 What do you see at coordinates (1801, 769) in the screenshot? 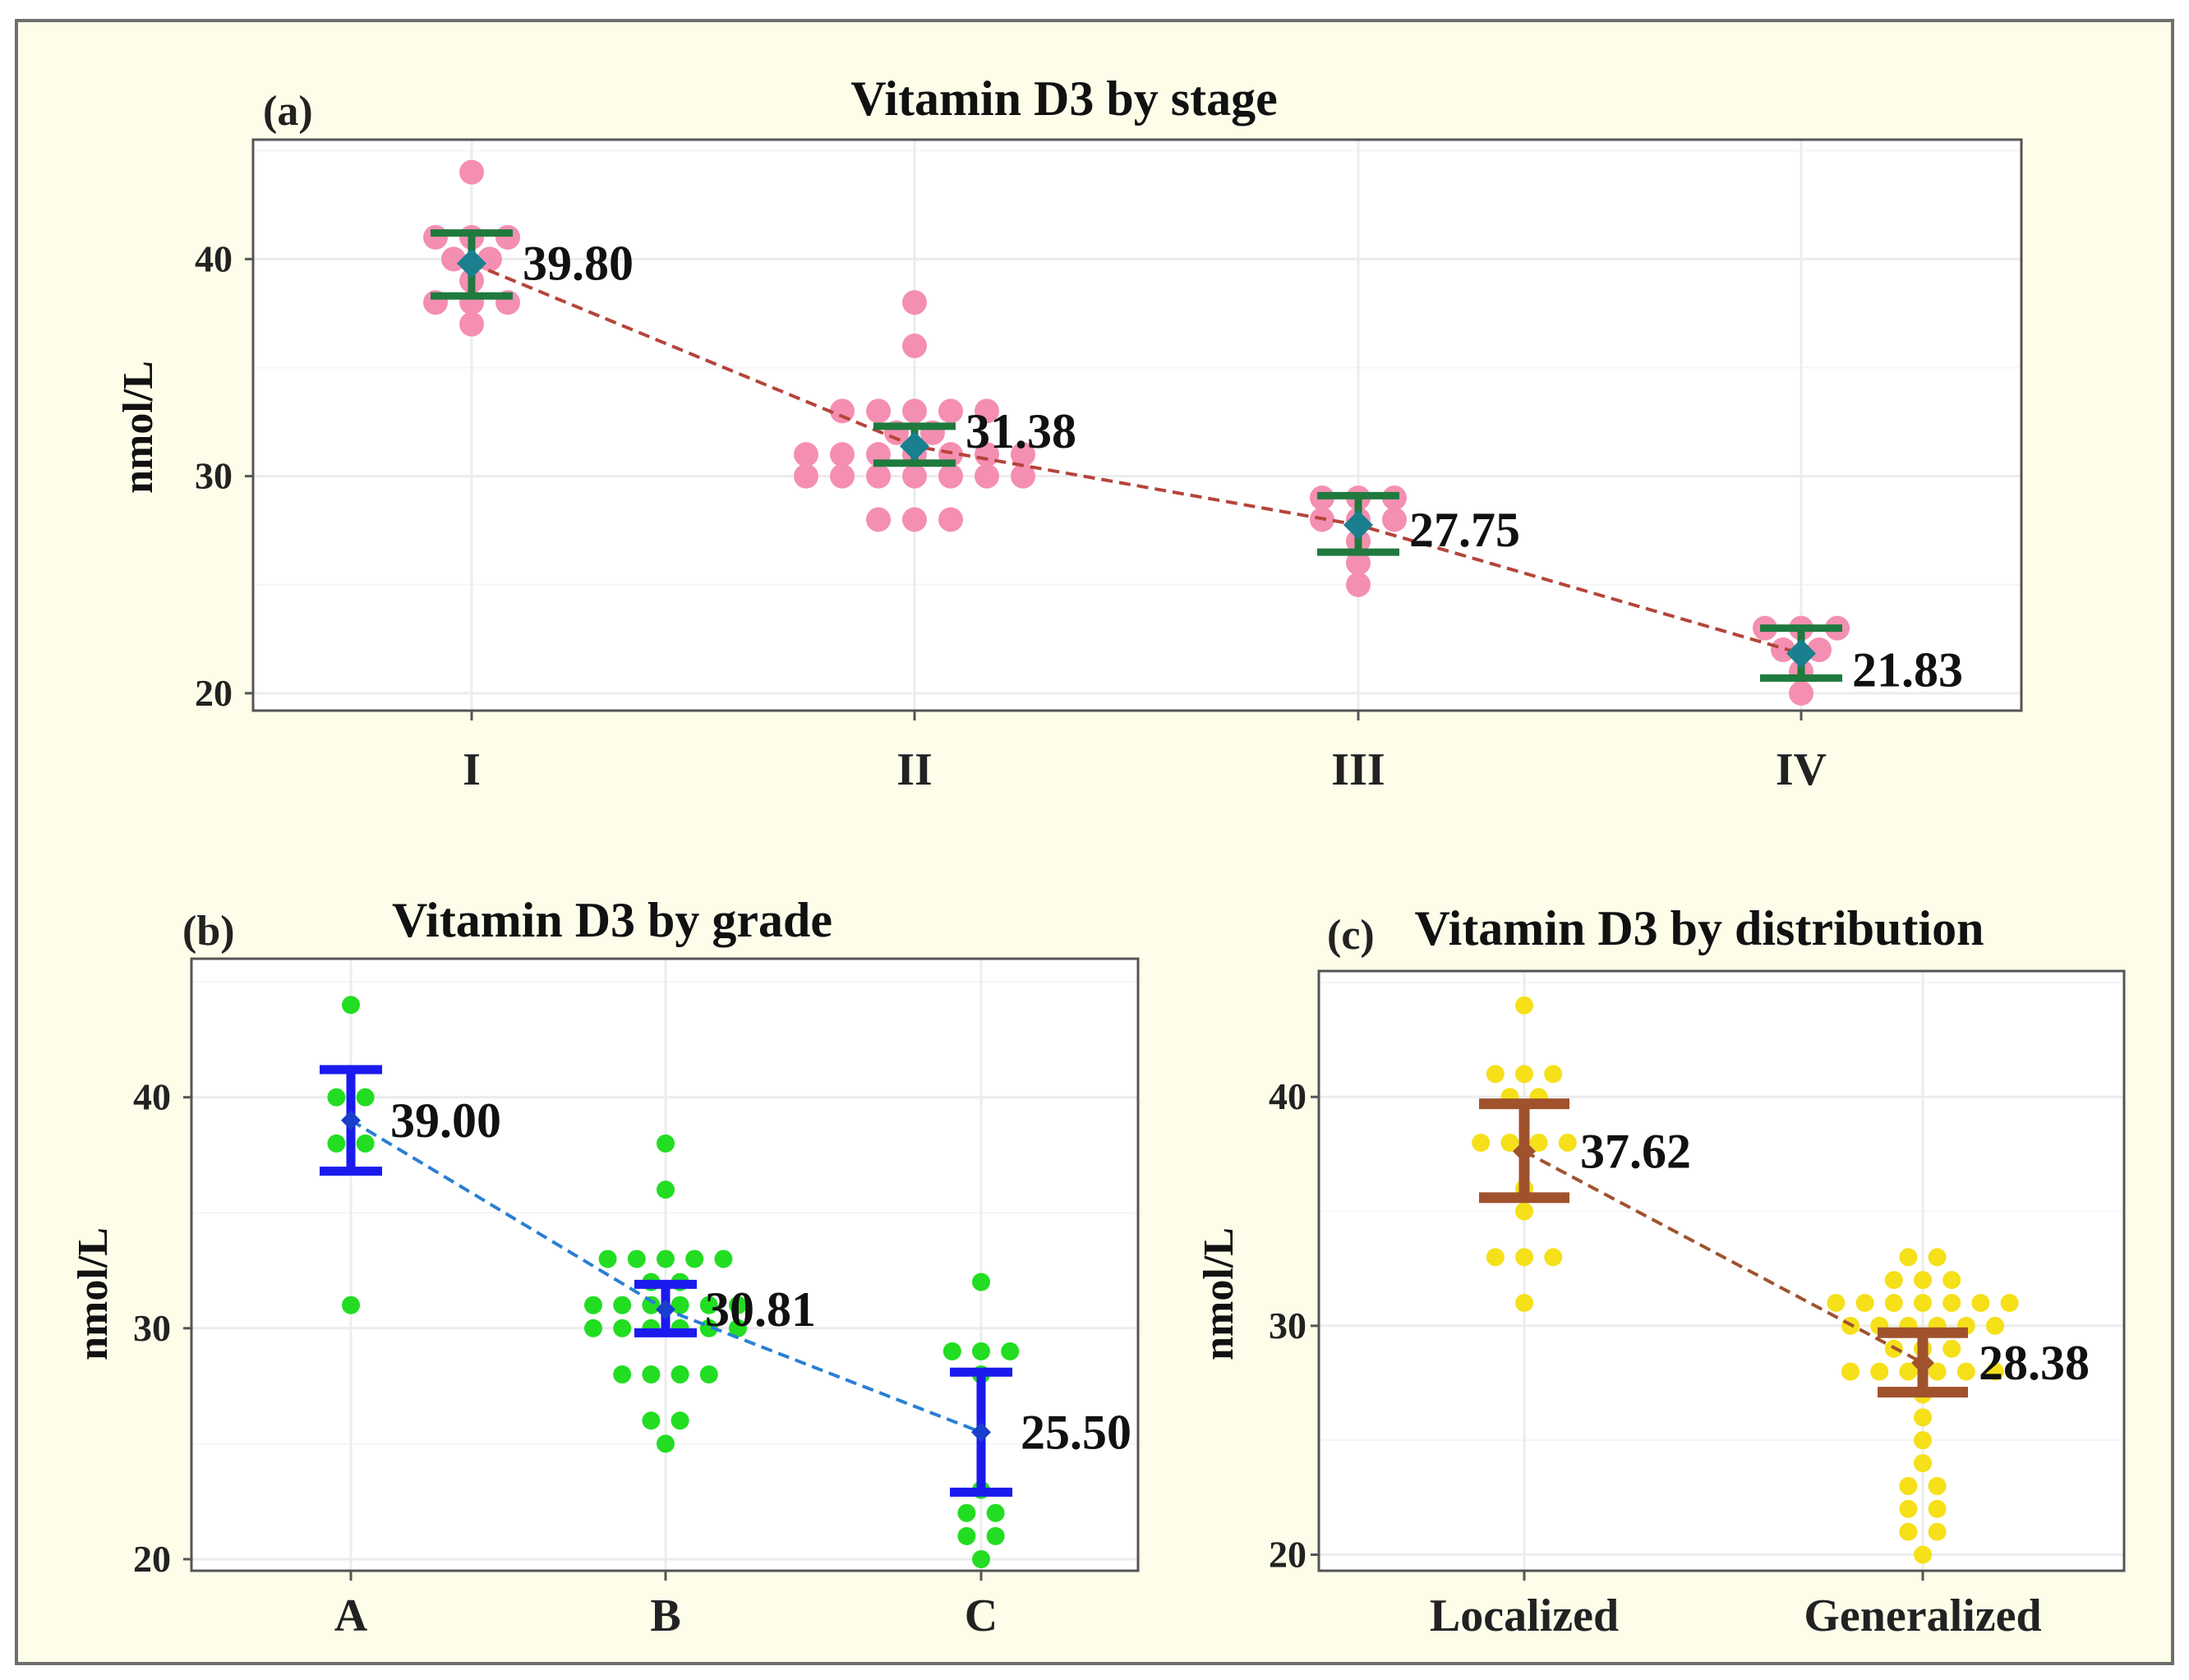
I see `x-tick-label: IV` at bounding box center [1801, 769].